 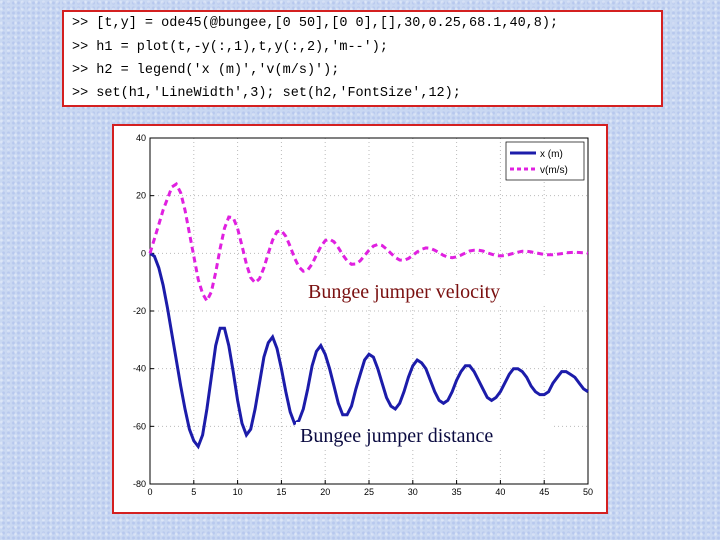 What do you see at coordinates (139, 426) in the screenshot?
I see `y-tick-label: -60` at bounding box center [139, 426].